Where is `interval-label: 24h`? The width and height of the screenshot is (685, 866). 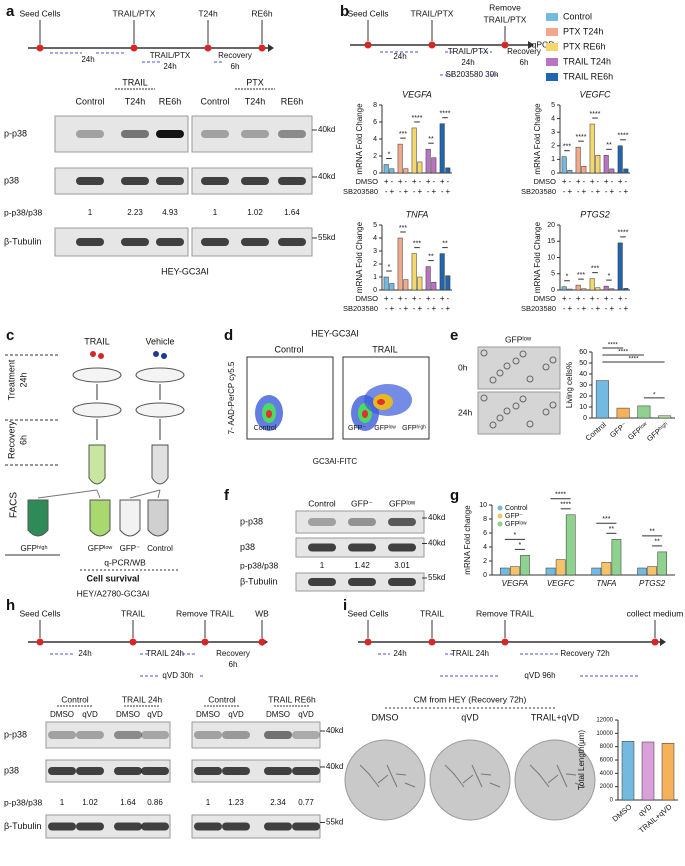
interval-label: 24h is located at coordinates (467, 62).